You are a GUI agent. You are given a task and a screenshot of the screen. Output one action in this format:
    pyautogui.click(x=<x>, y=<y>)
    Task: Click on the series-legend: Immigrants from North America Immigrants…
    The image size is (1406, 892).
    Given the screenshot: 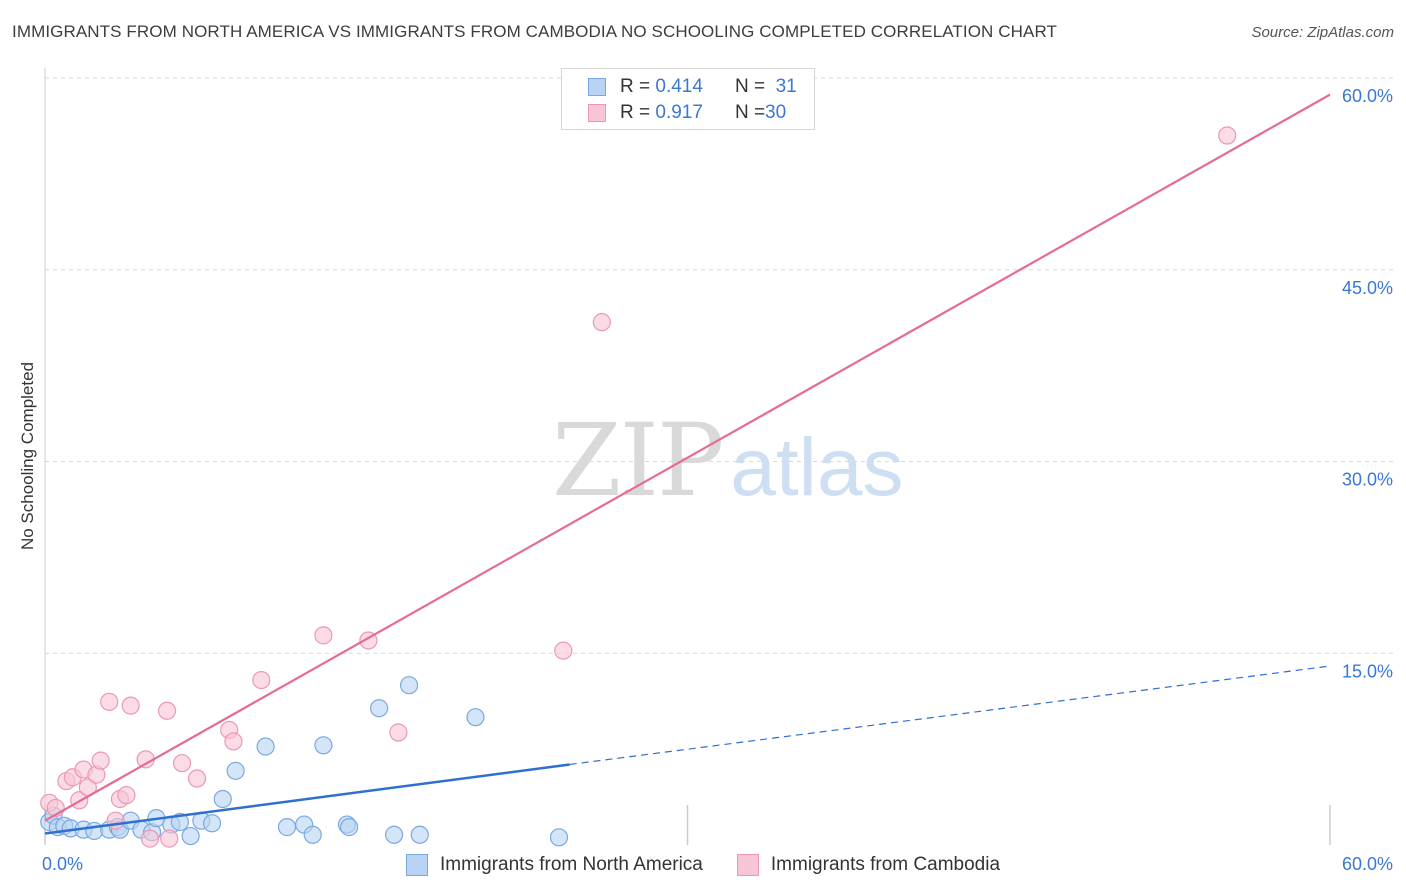 What is the action you would take?
    pyautogui.click(x=703, y=865)
    